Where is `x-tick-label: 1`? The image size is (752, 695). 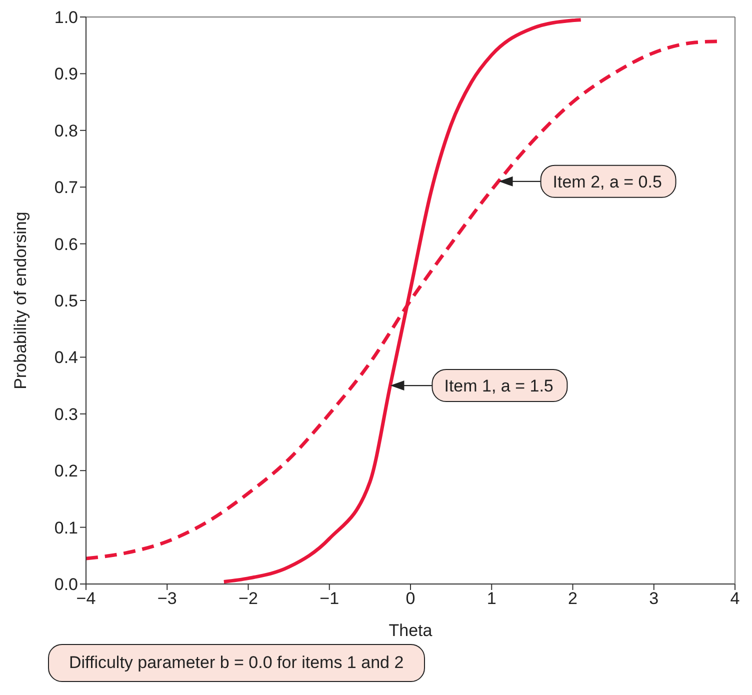
x-tick-label: 1 is located at coordinates (491, 598).